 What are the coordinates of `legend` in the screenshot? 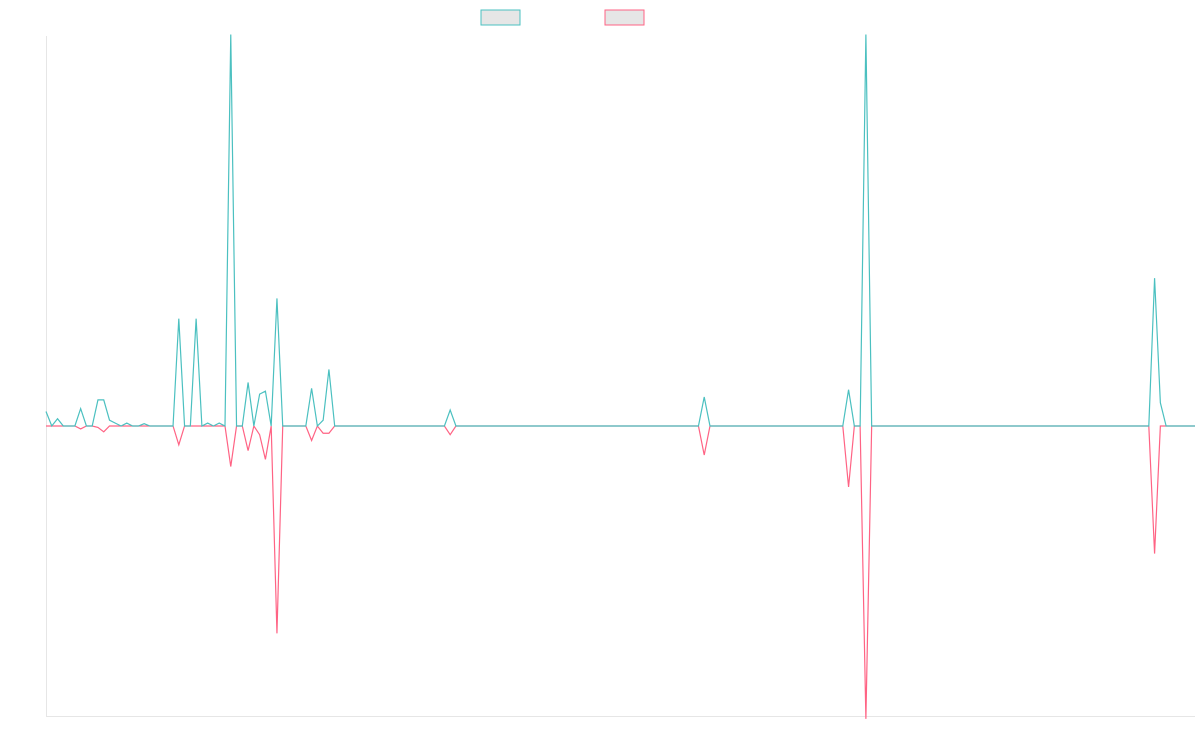 It's located at (562, 17).